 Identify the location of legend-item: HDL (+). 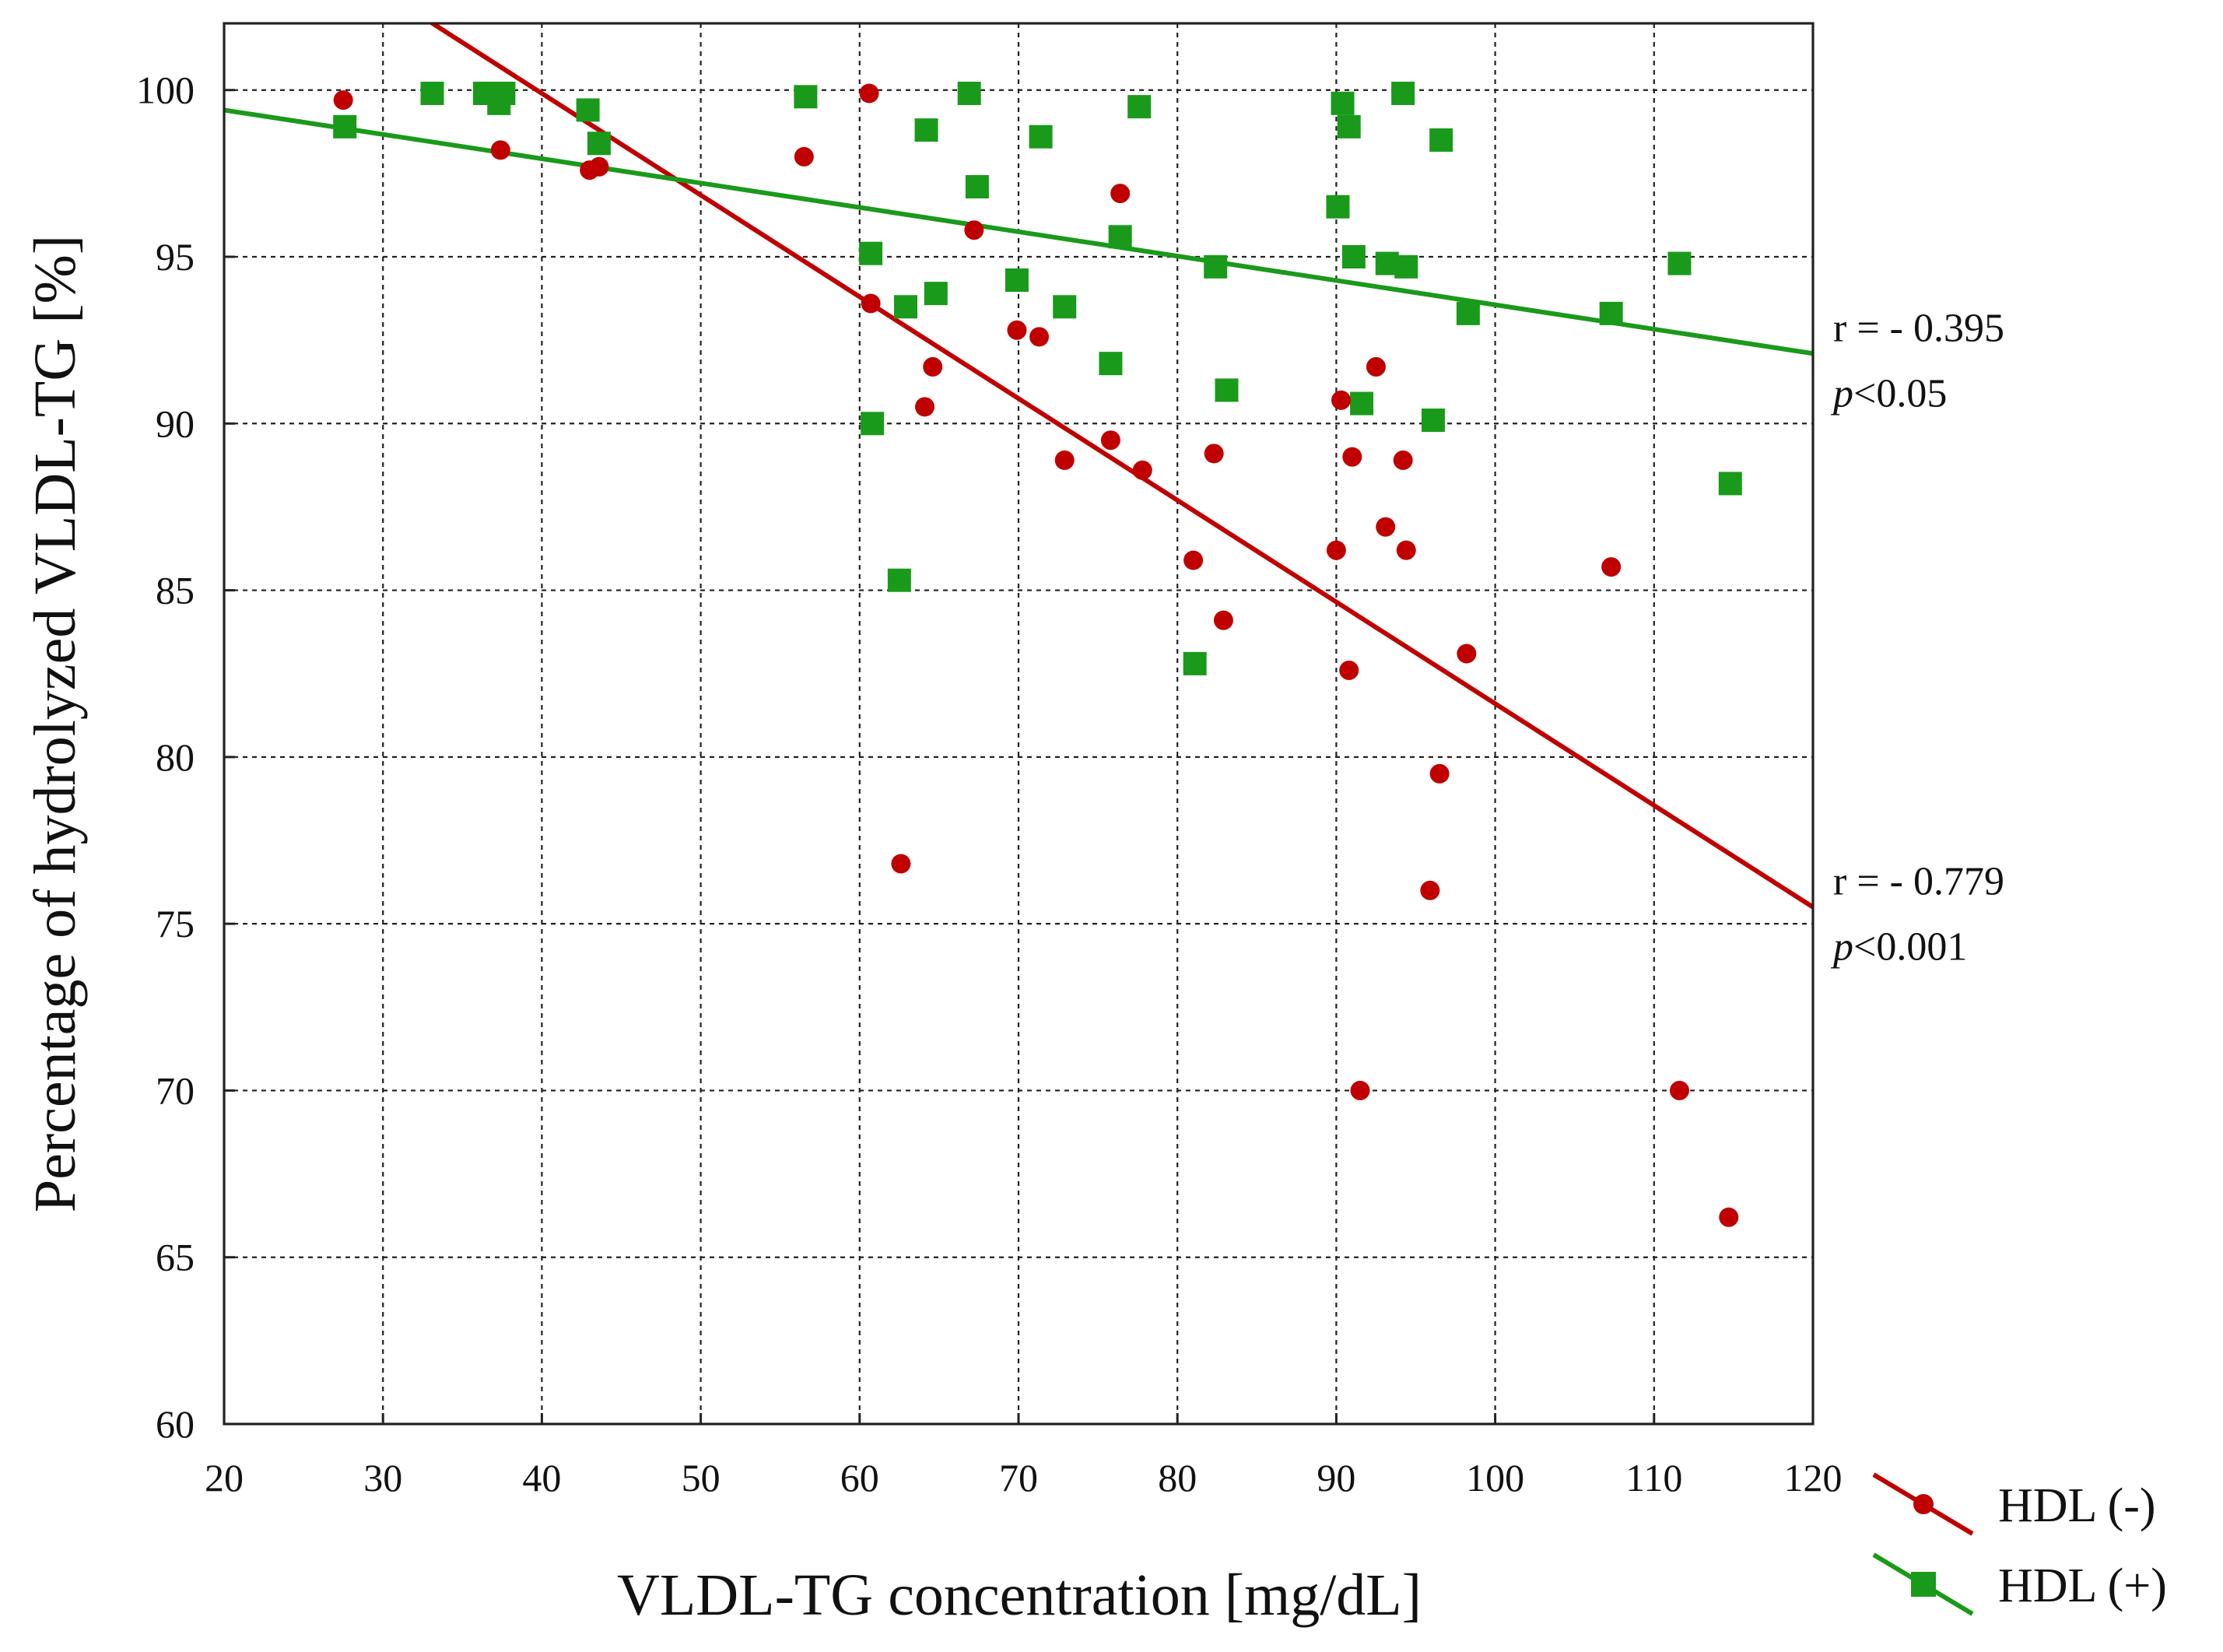
(2019, 1584).